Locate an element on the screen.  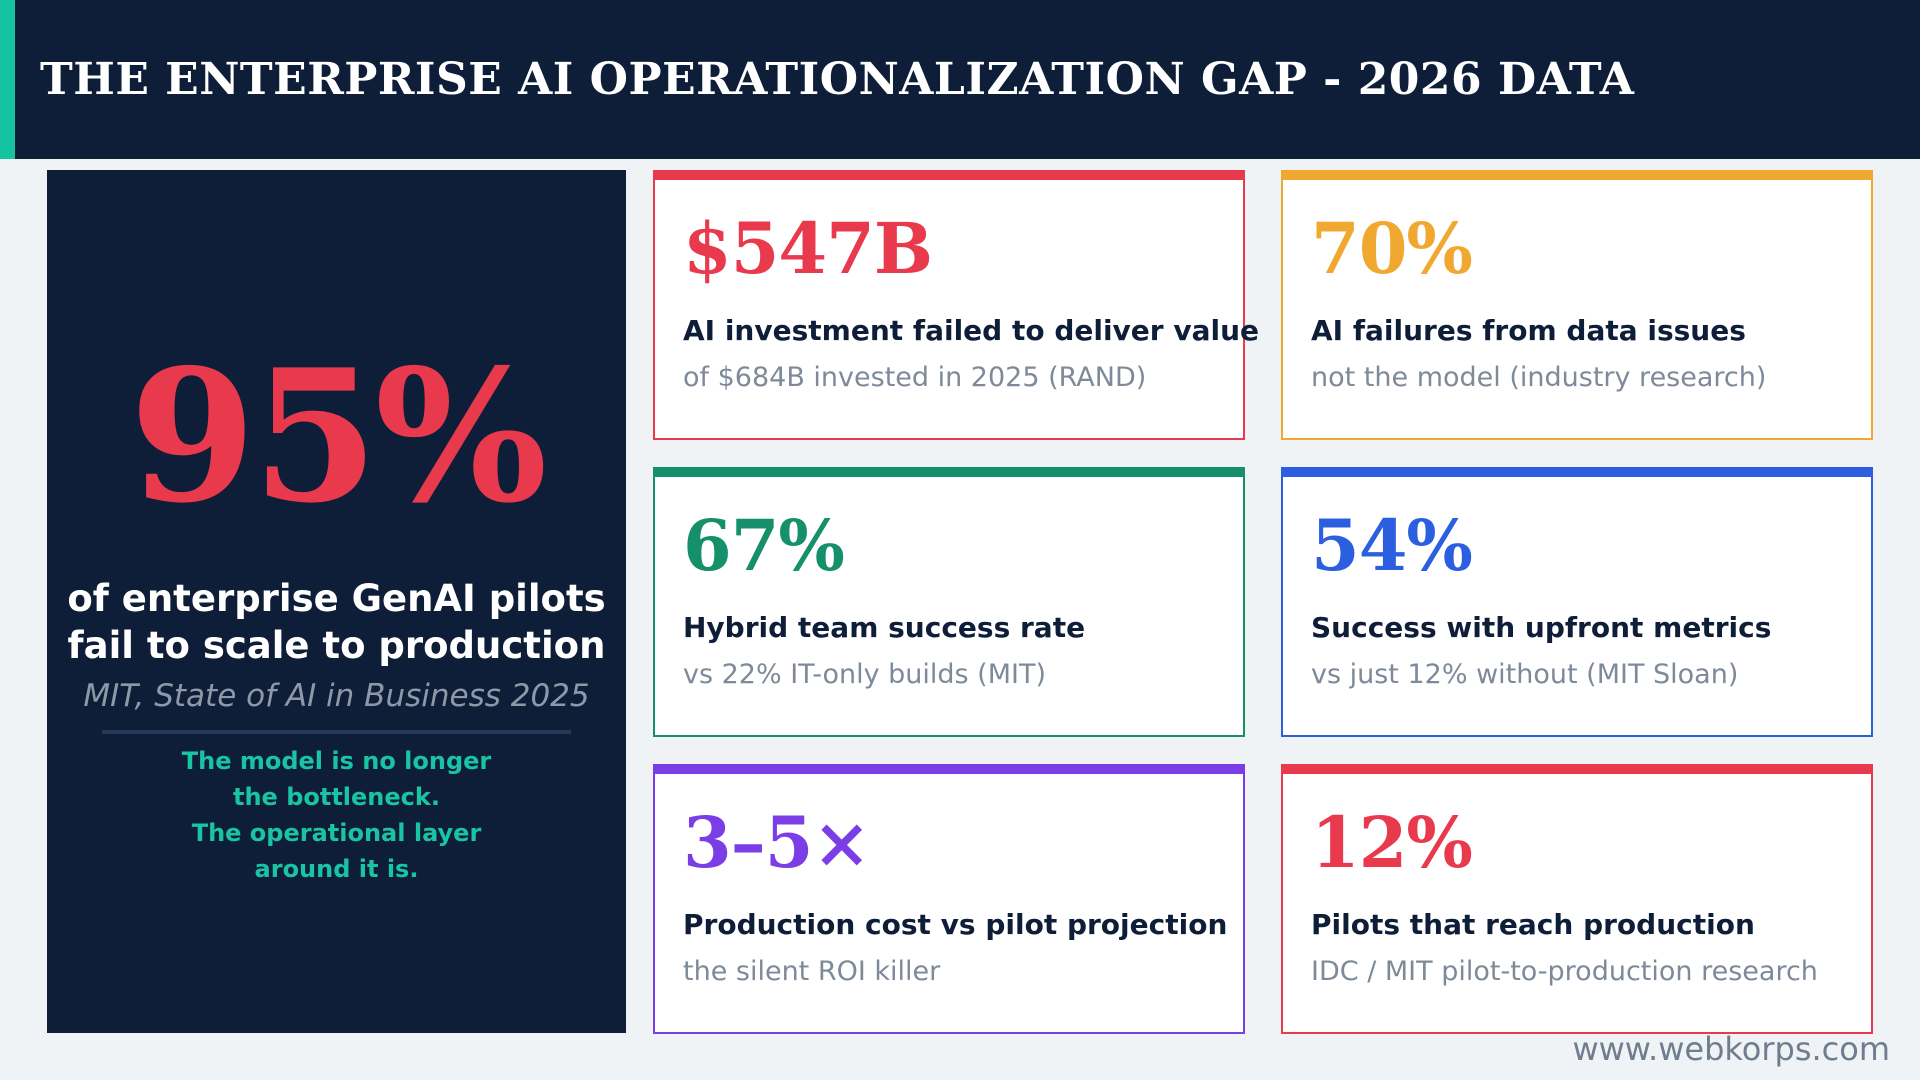
hero-note-line: The operational layer is located at coordinates (336, 833).